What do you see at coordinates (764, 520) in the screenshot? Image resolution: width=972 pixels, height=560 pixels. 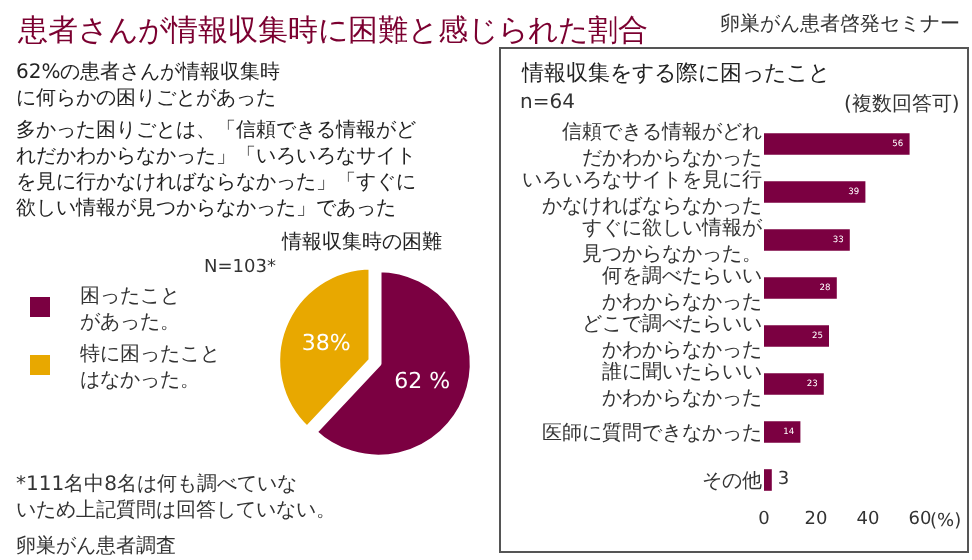 I see `x-tick-label: 0` at bounding box center [764, 520].